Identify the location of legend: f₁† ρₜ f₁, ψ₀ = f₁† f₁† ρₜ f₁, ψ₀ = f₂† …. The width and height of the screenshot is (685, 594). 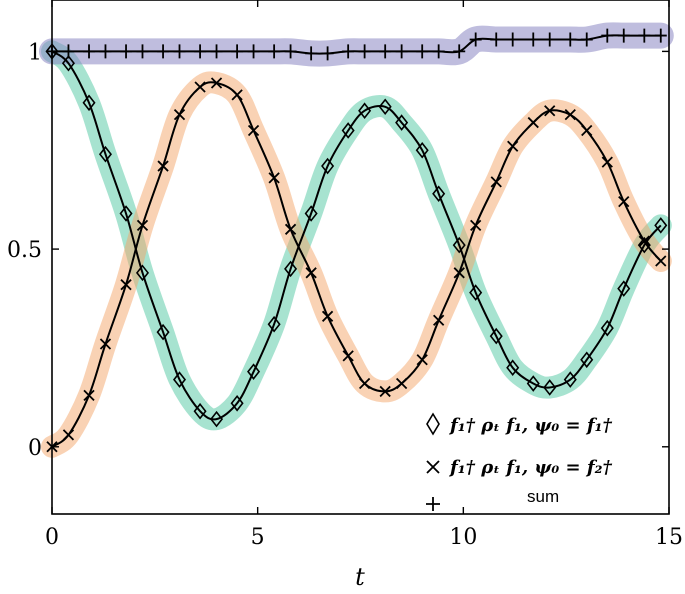
(519, 461).